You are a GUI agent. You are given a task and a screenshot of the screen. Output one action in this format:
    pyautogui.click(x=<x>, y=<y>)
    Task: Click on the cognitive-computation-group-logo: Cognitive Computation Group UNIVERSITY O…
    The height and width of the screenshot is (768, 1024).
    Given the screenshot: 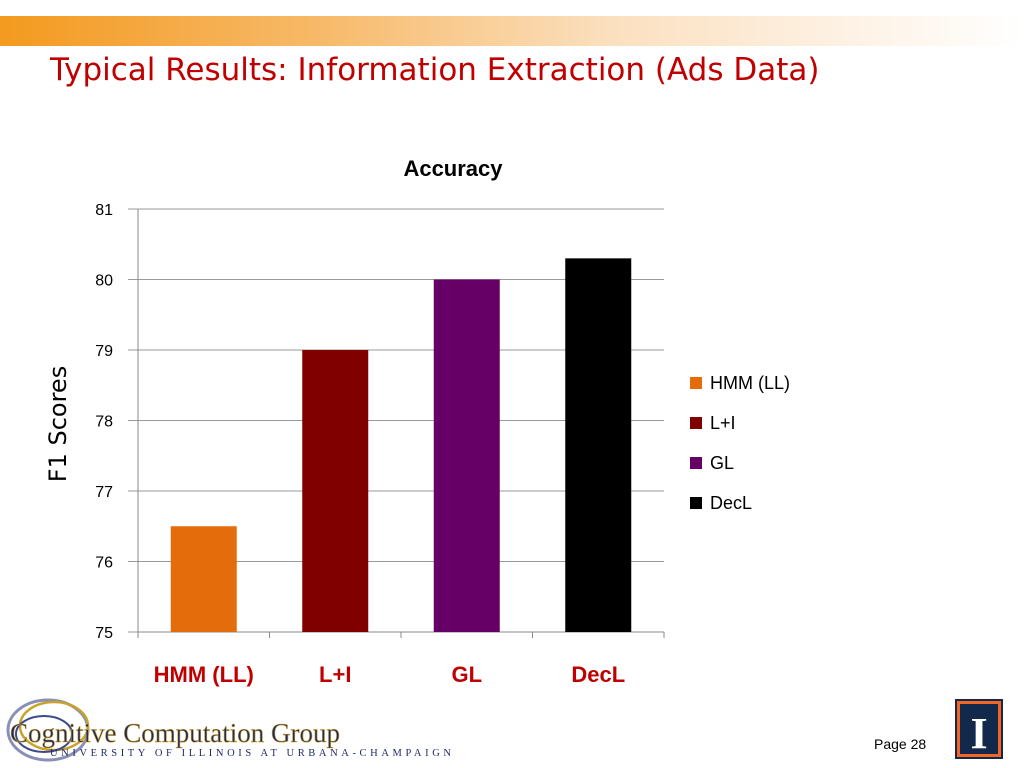 What is the action you would take?
    pyautogui.click(x=230, y=730)
    